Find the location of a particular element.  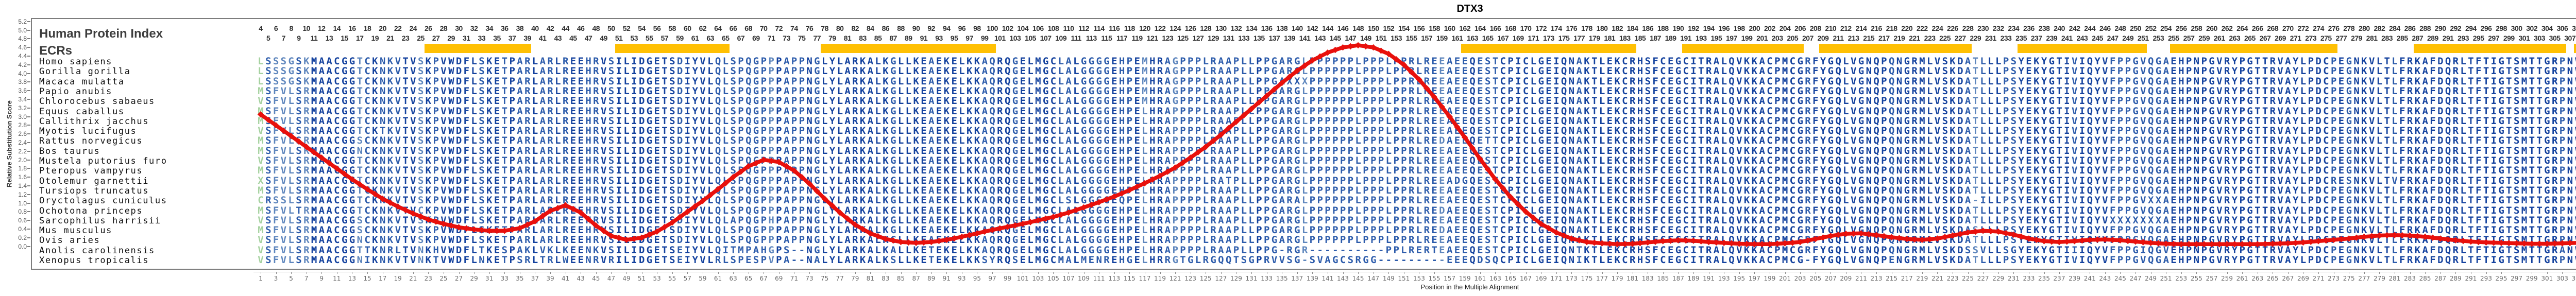

residue-cell: Y is located at coordinates (2098, 171).